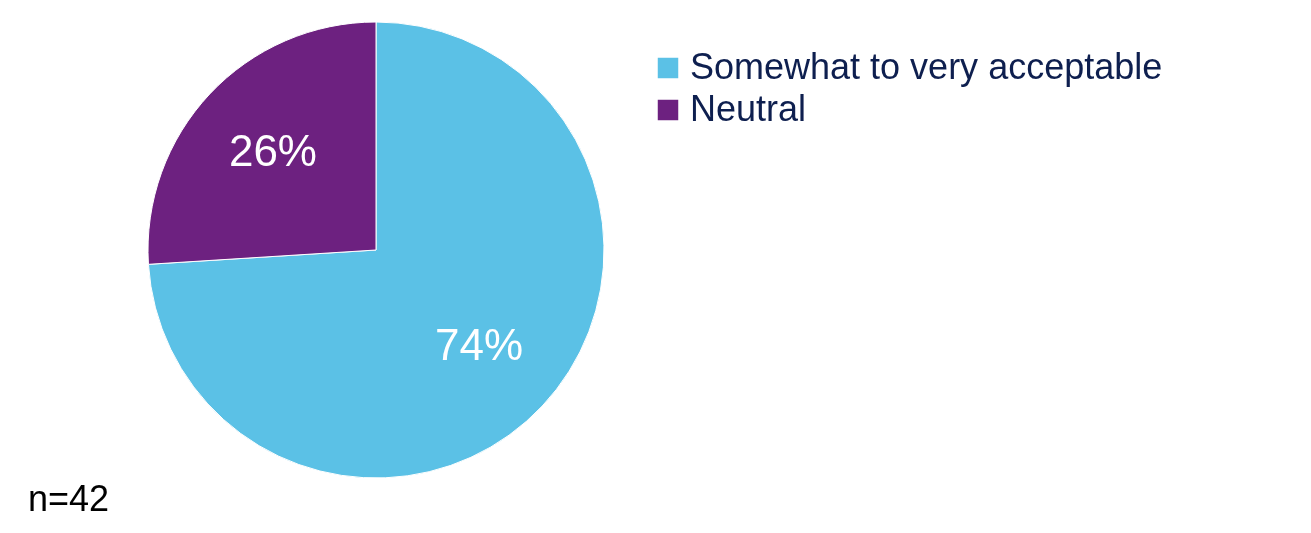  What do you see at coordinates (748, 108) in the screenshot?
I see `legend-label: Neutral` at bounding box center [748, 108].